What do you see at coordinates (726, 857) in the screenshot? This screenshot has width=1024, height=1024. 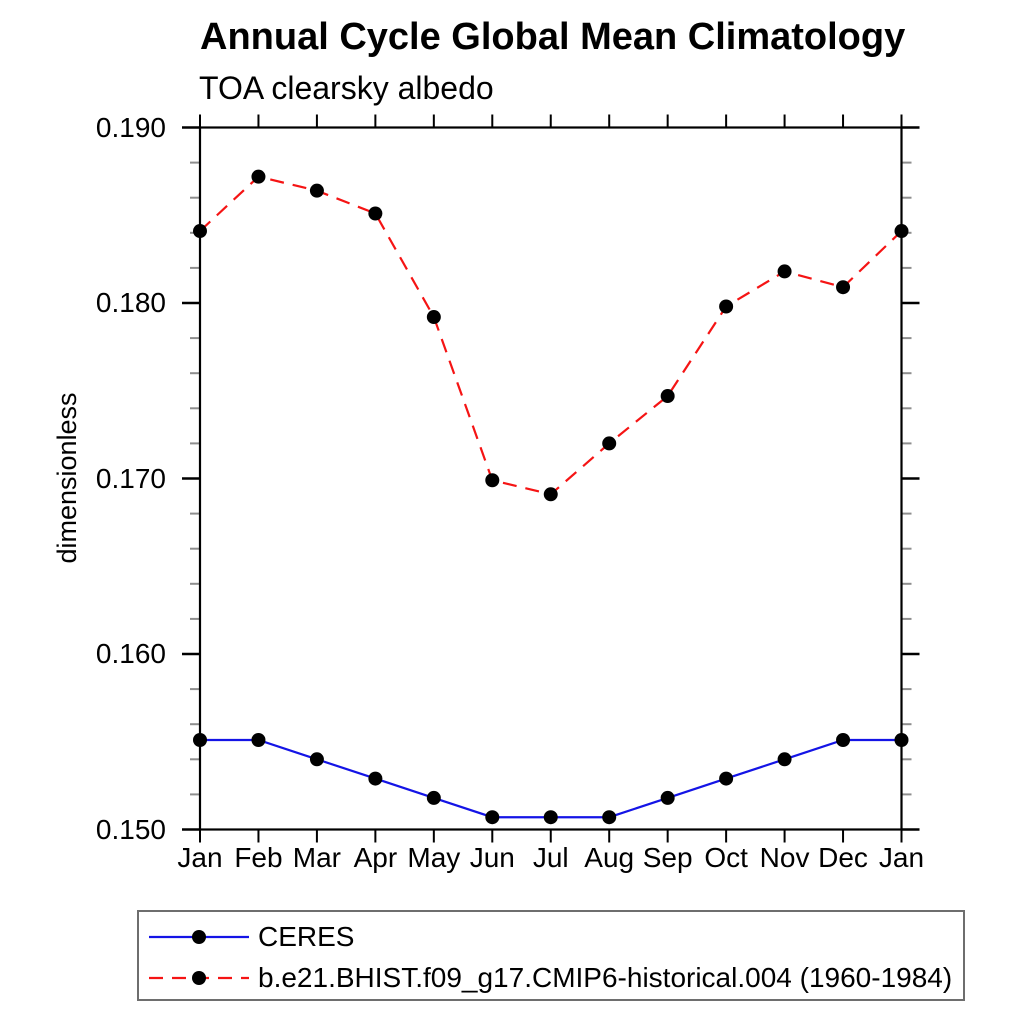 I see `x-tick-label: Oct` at bounding box center [726, 857].